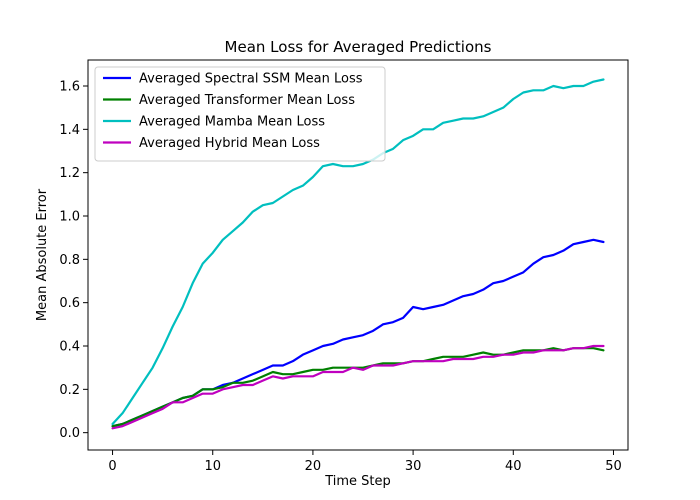 The height and width of the screenshot is (500, 700). Describe the element at coordinates (365, 462) in the screenshot. I see `x-axis: 0 10 20 30 40 50` at that location.